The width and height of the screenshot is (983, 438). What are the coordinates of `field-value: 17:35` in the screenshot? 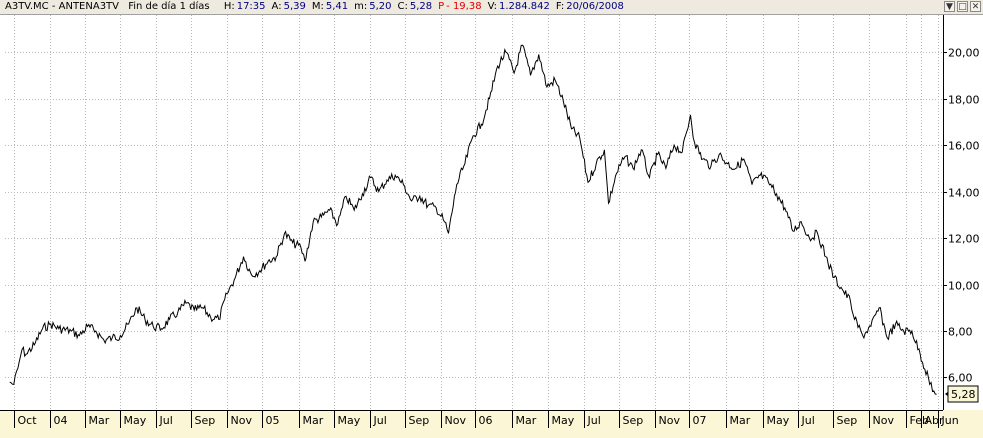 It's located at (251, 6).